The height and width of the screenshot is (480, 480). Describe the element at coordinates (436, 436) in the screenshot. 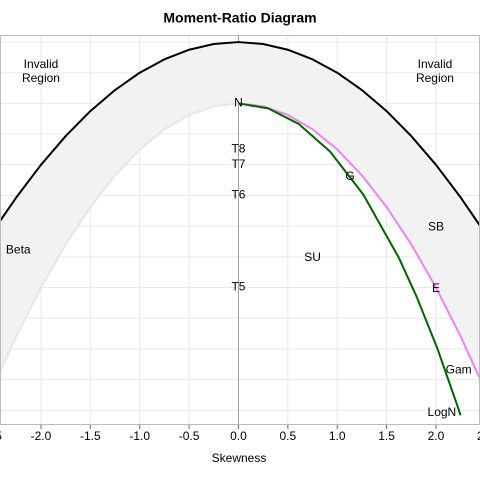

I see `x-tick-label: 2.0` at that location.